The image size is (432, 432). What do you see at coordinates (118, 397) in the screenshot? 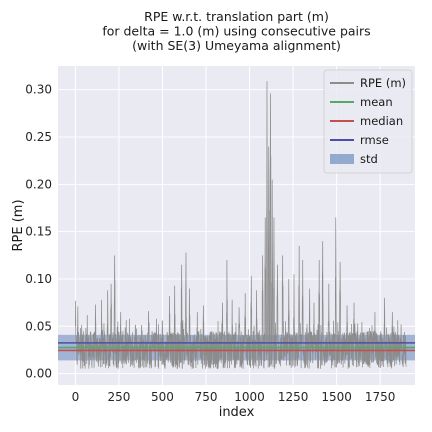
I see `x-tick-label: 250` at bounding box center [118, 397].